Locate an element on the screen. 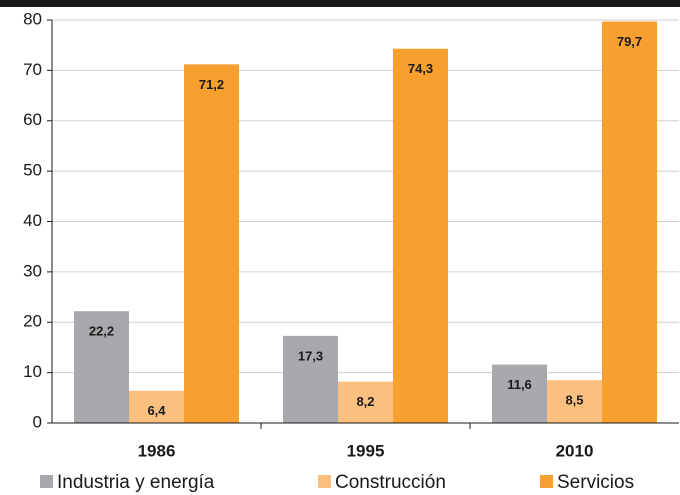 Image resolution: width=680 pixels, height=495 pixels. value-label: 79,7 is located at coordinates (629, 41).